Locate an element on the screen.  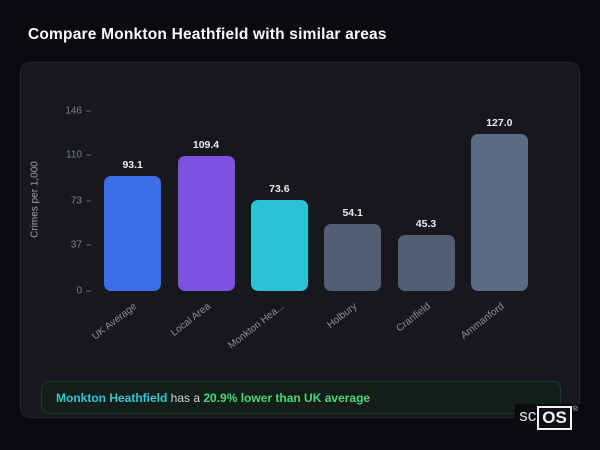
logo-registered-mark: ® is located at coordinates (575, 409).